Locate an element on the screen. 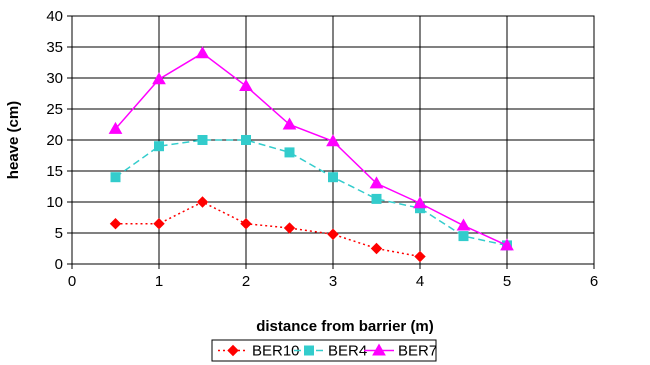  y-tick-label-1: 5 is located at coordinates (59, 233).